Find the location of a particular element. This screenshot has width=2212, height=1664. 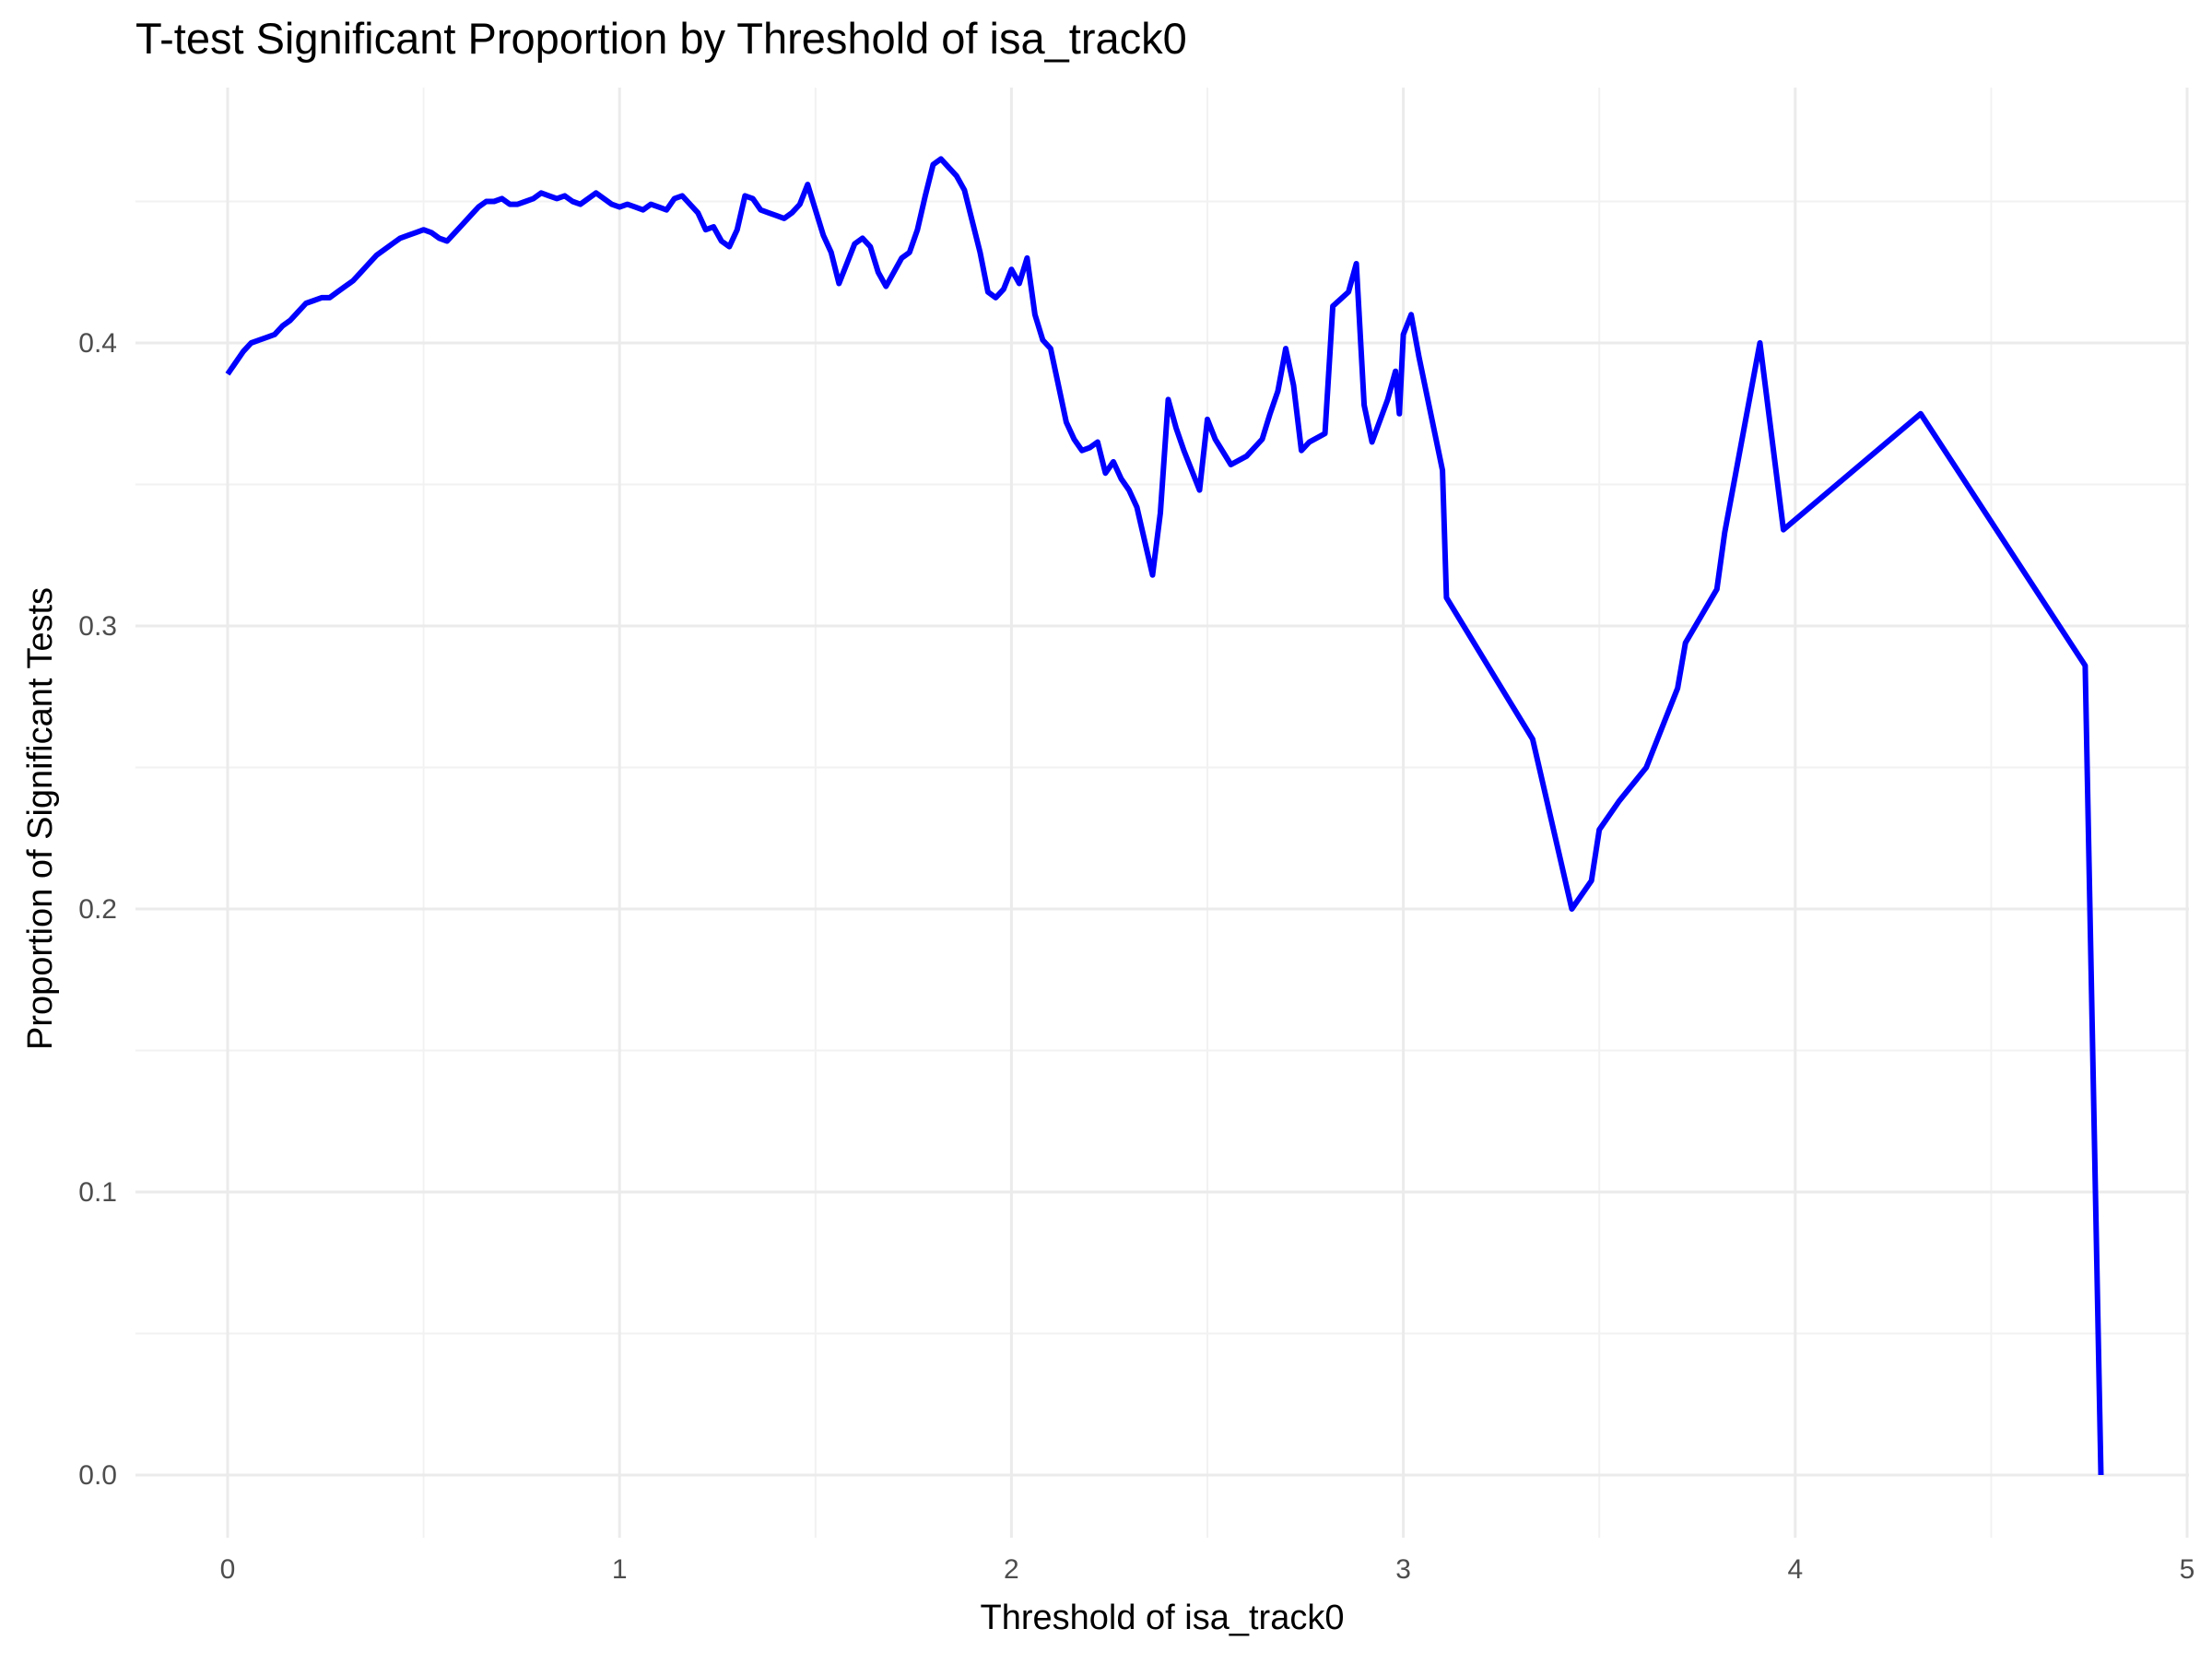

x-axis-title: Threshold of isa_track0 is located at coordinates (1163, 1618).